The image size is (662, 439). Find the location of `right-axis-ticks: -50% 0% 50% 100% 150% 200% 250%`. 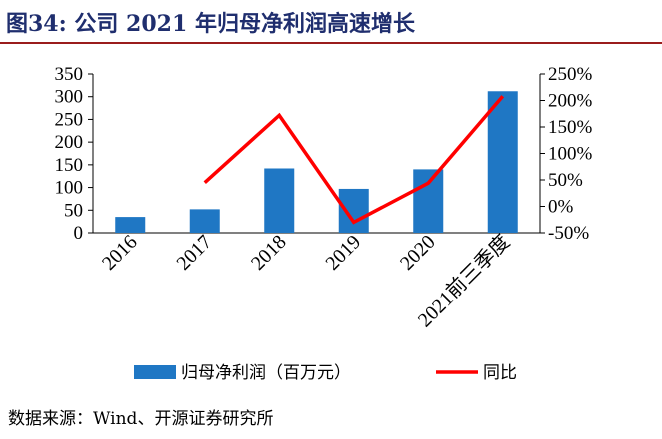

right-axis-ticks: -50% 0% 50% 100% 150% 200% 250% is located at coordinates (566, 154).